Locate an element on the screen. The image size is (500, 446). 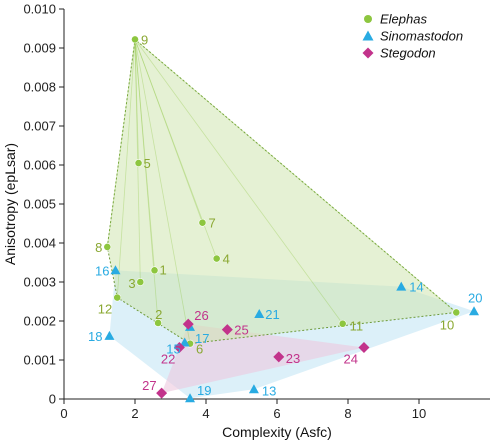
point-label-6: 6 is located at coordinates (199, 349).